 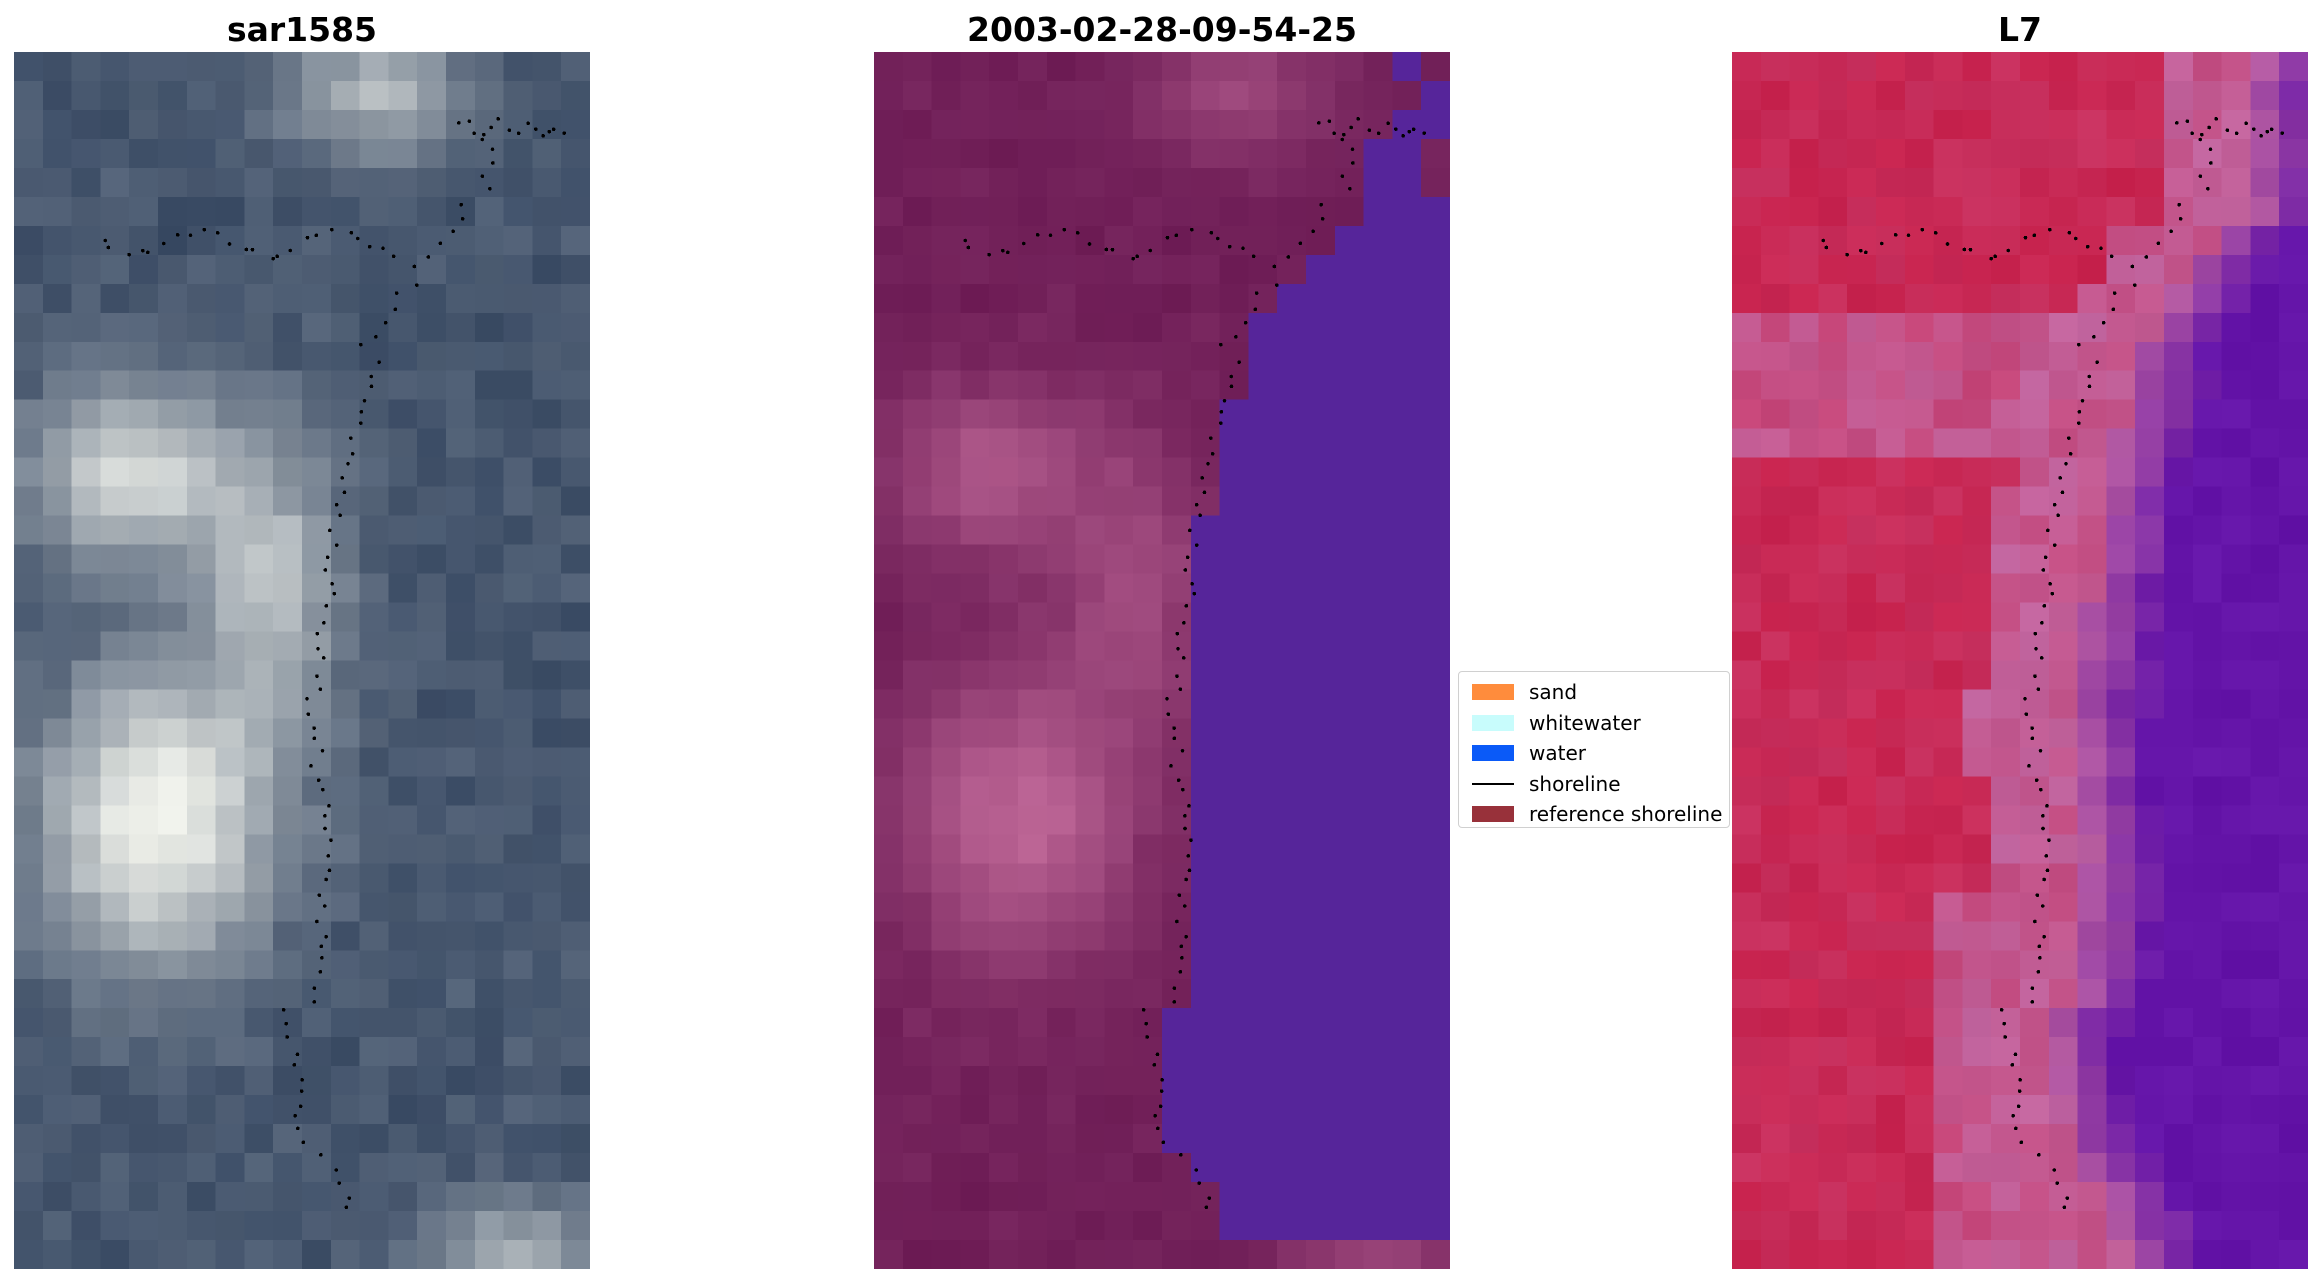 What do you see at coordinates (1594, 814) in the screenshot?
I see `legend-item-reference-shoreline: reference shoreline` at bounding box center [1594, 814].